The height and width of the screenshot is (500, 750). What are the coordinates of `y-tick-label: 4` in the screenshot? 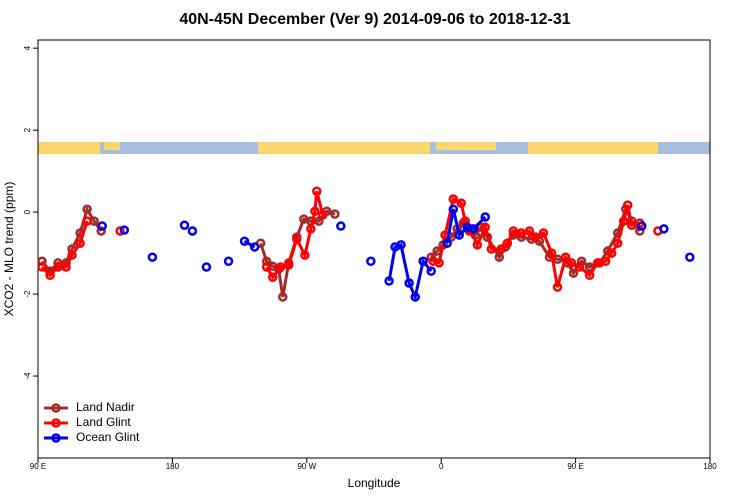 It's located at (27, 47).